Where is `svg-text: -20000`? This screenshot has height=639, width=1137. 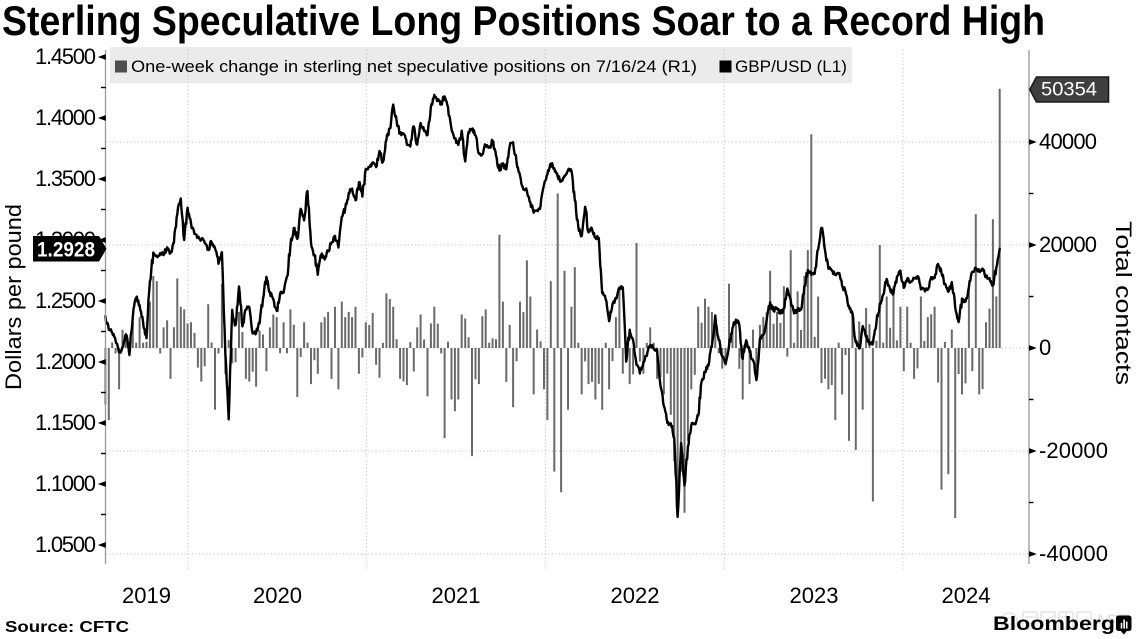
svg-text: -20000 is located at coordinates (1073, 450).